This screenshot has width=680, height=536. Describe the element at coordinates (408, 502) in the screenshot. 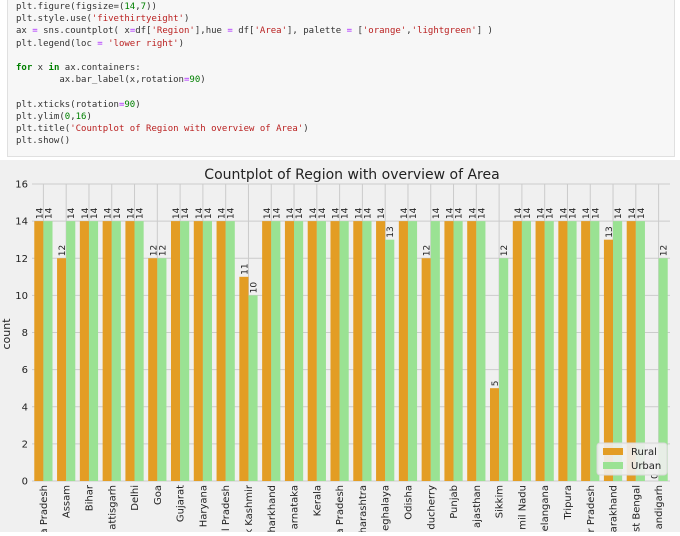

I see `x-tick-label: Odisha` at that location.